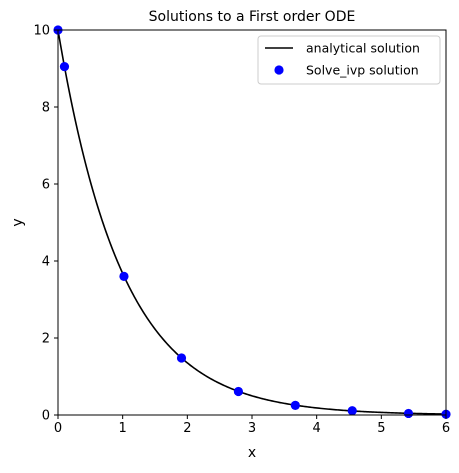 This screenshot has height=473, width=459. I want to click on y-tick-label: 6, so click(46, 185).